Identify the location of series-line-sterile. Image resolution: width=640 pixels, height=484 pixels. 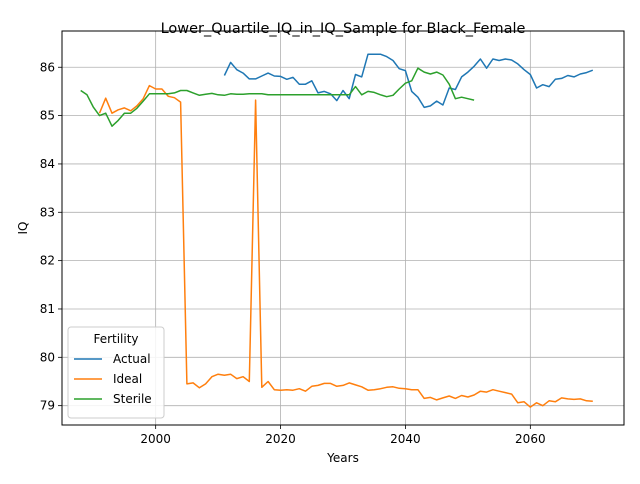
(277, 97).